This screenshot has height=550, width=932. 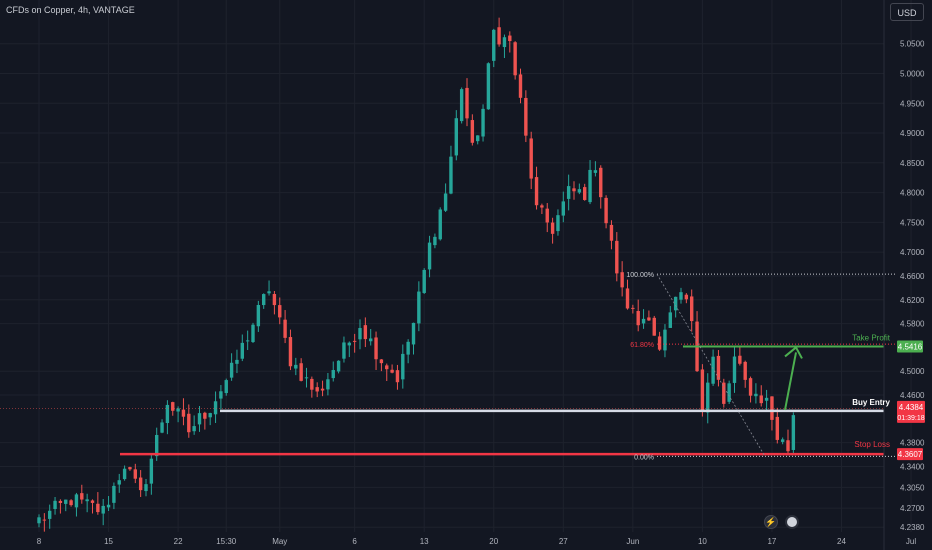 What do you see at coordinates (912, 527) in the screenshot?
I see `y-tick-label: 4.2380` at bounding box center [912, 527].